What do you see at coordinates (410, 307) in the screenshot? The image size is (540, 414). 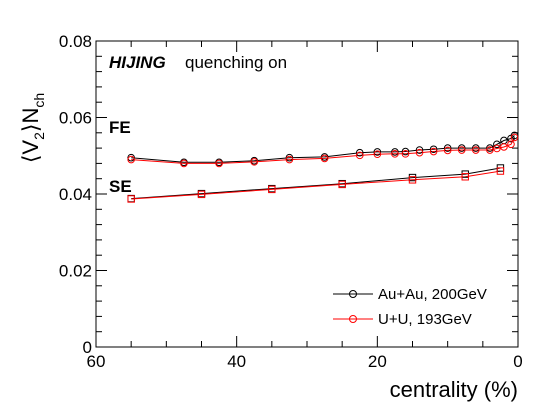 I see `legend: Au+Au, 200GeV U+U, 193GeV` at bounding box center [410, 307].